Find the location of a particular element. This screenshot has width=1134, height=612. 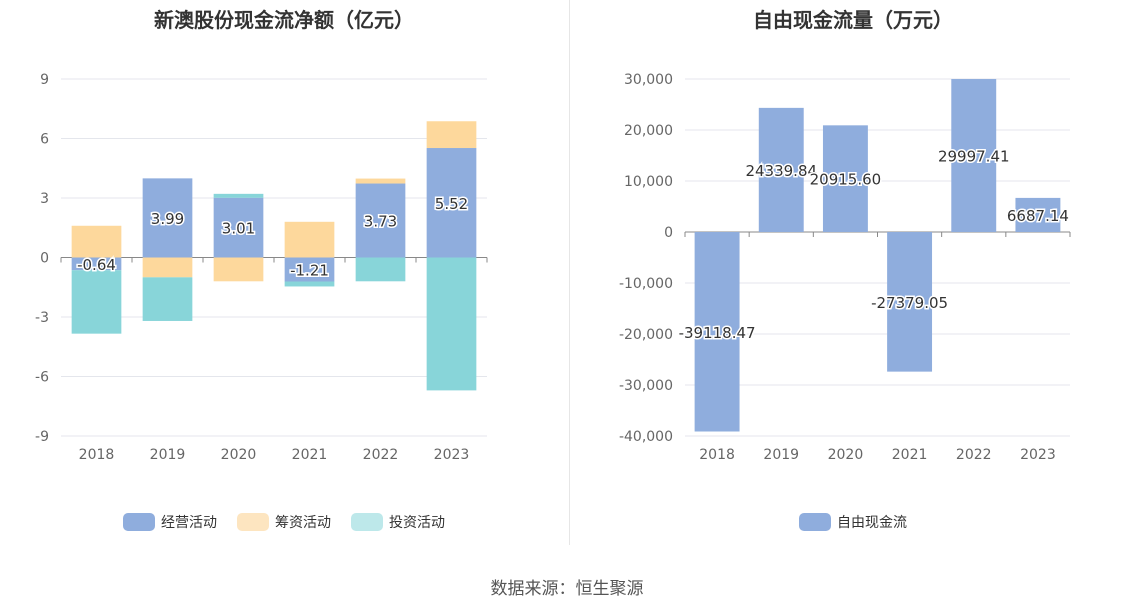

legend: 经营活动 筹资活动 投资活动 is located at coordinates (284, 522).